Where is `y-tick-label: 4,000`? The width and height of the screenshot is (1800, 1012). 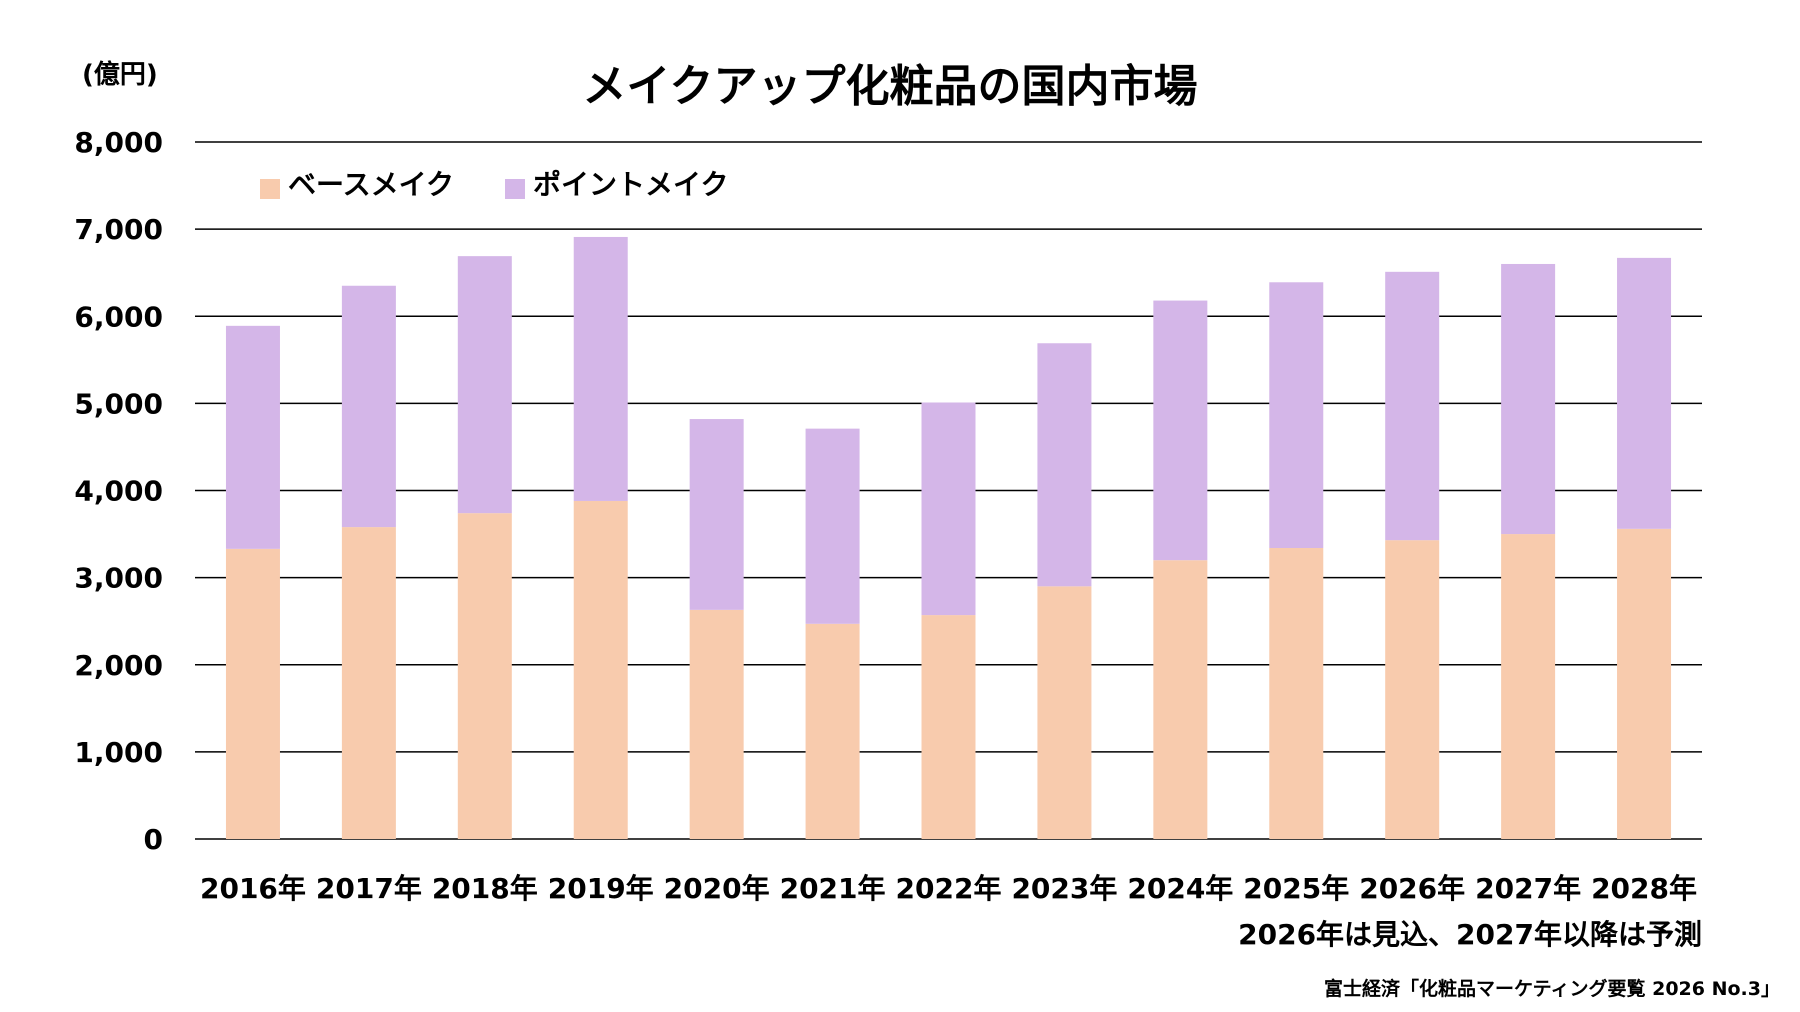
y-tick-label: 4,000 is located at coordinates (118, 491).